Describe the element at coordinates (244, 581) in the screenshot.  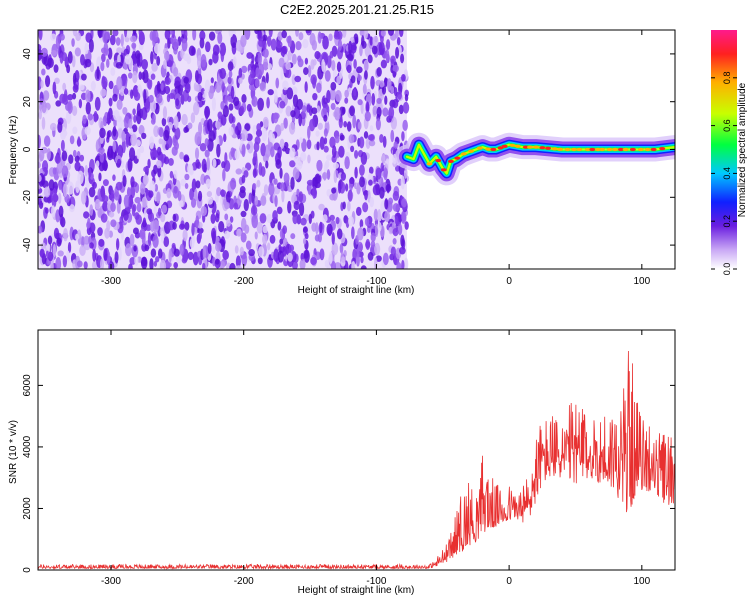
I see `x-tick-label: -200` at that location.